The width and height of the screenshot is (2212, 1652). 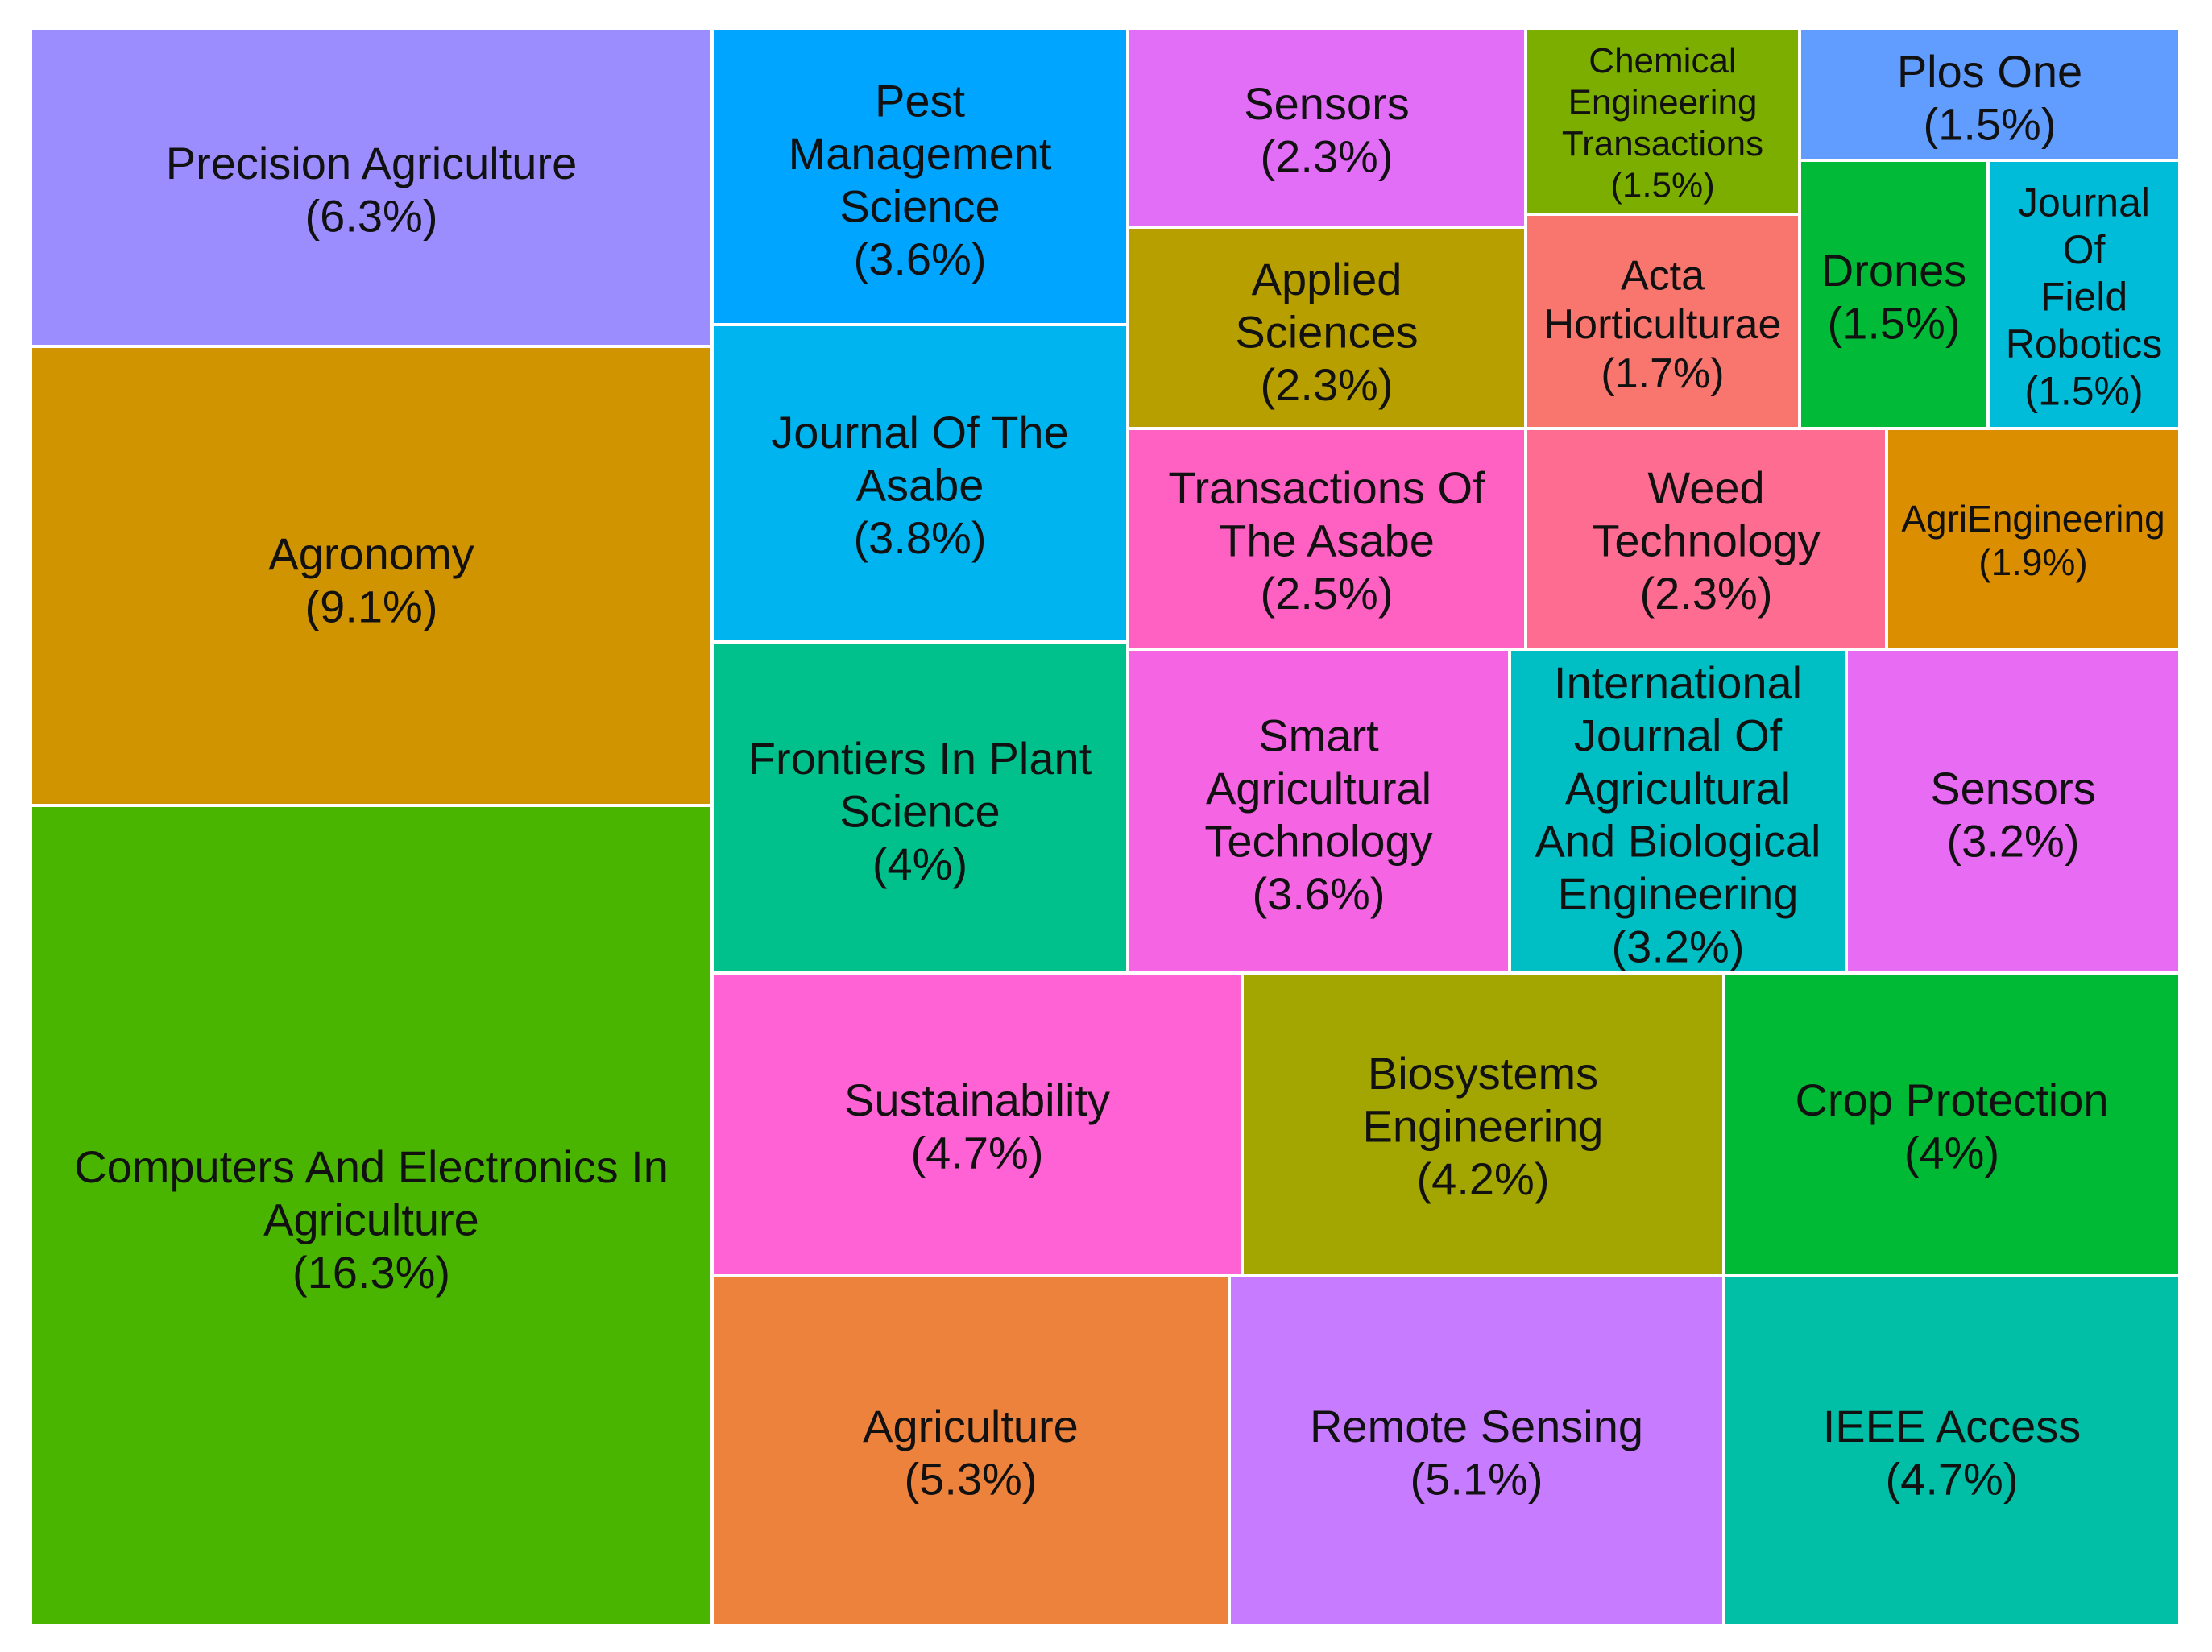 What do you see at coordinates (371, 163) in the screenshot?
I see `treemap-name-label: Precision Agriculture` at bounding box center [371, 163].